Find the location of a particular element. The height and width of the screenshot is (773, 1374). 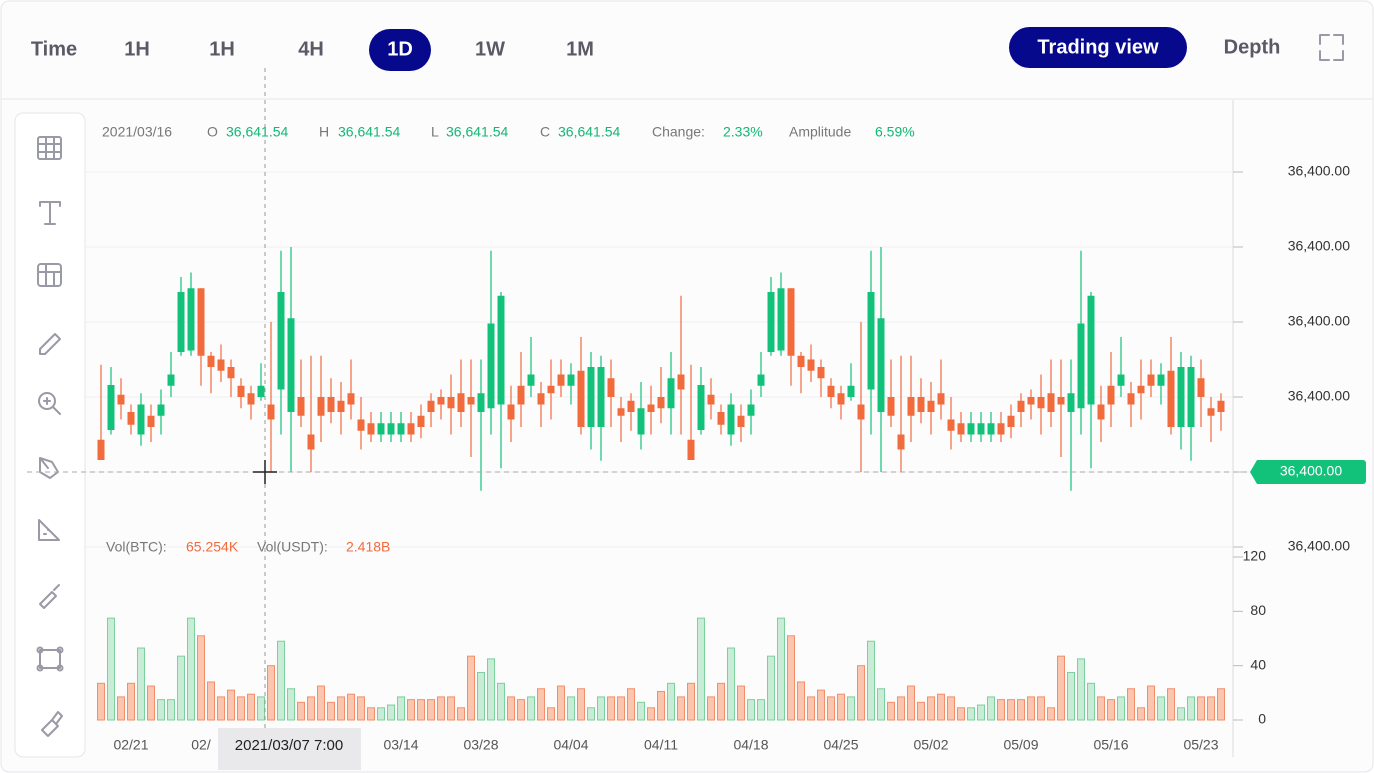

time-tab: Time is located at coordinates (54, 49).